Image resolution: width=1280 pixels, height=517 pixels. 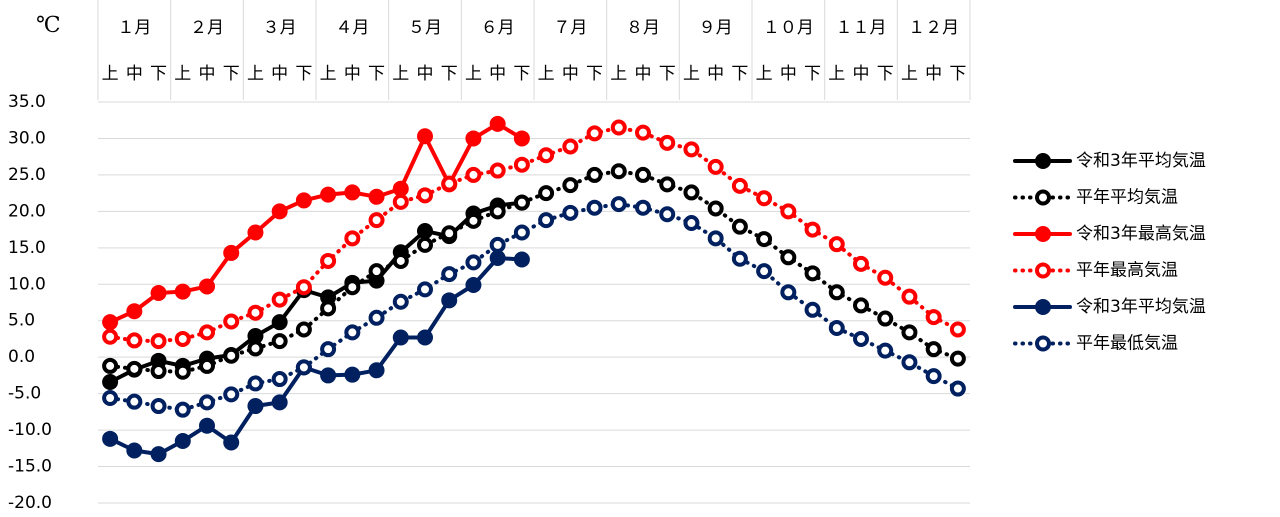 What do you see at coordinates (425, 28) in the screenshot?
I see `month-label: ５月` at bounding box center [425, 28].